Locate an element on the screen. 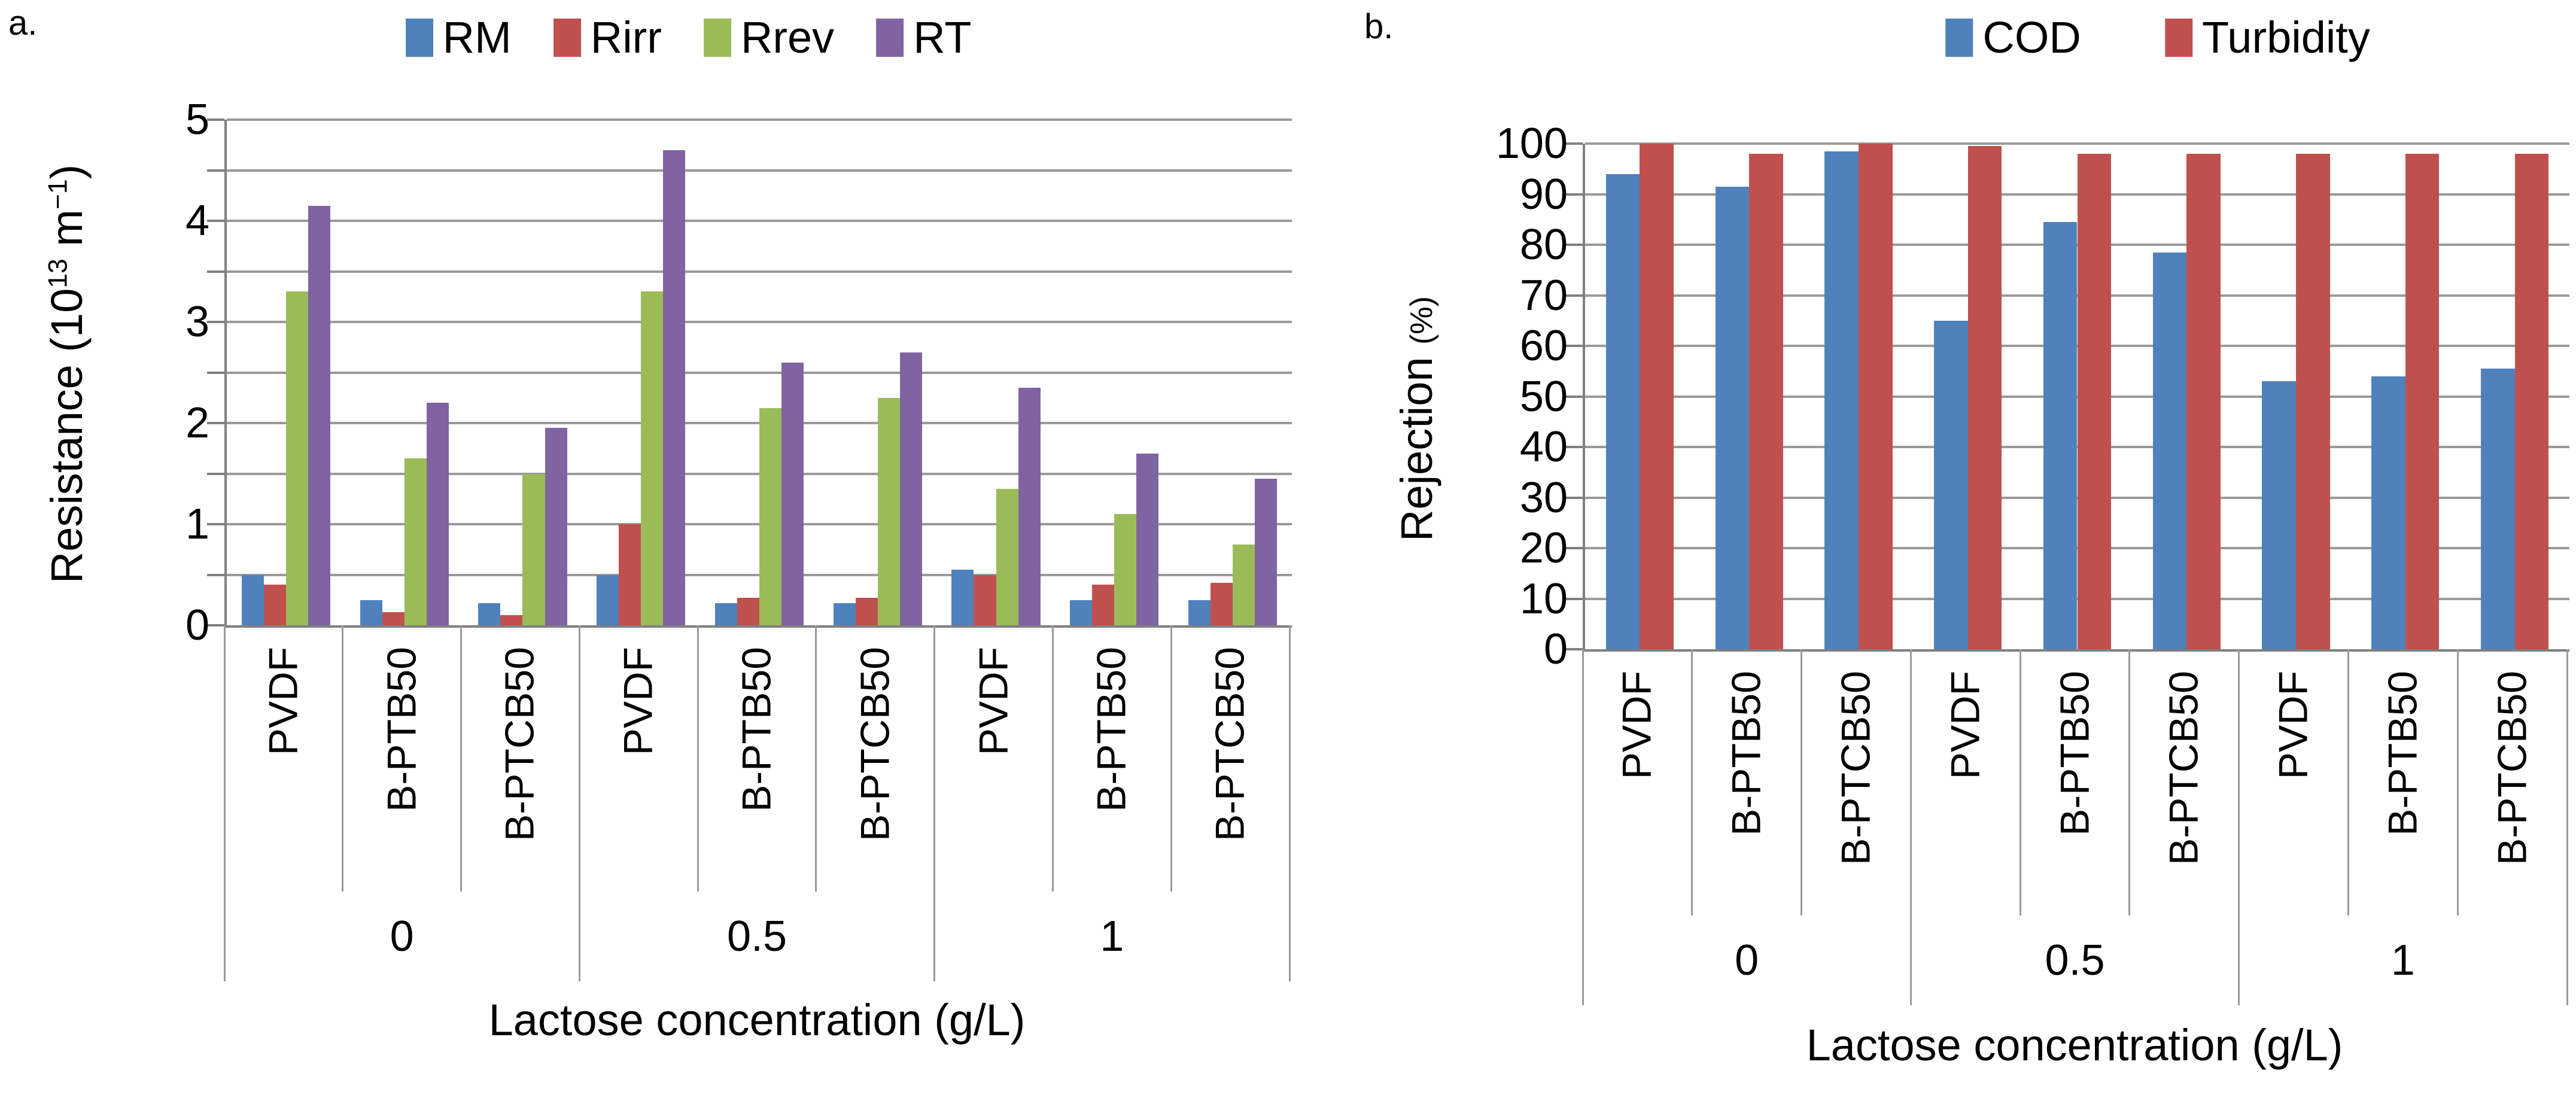  x-axis-title-a: Lactose concentration (g/L) is located at coordinates (757, 1020).